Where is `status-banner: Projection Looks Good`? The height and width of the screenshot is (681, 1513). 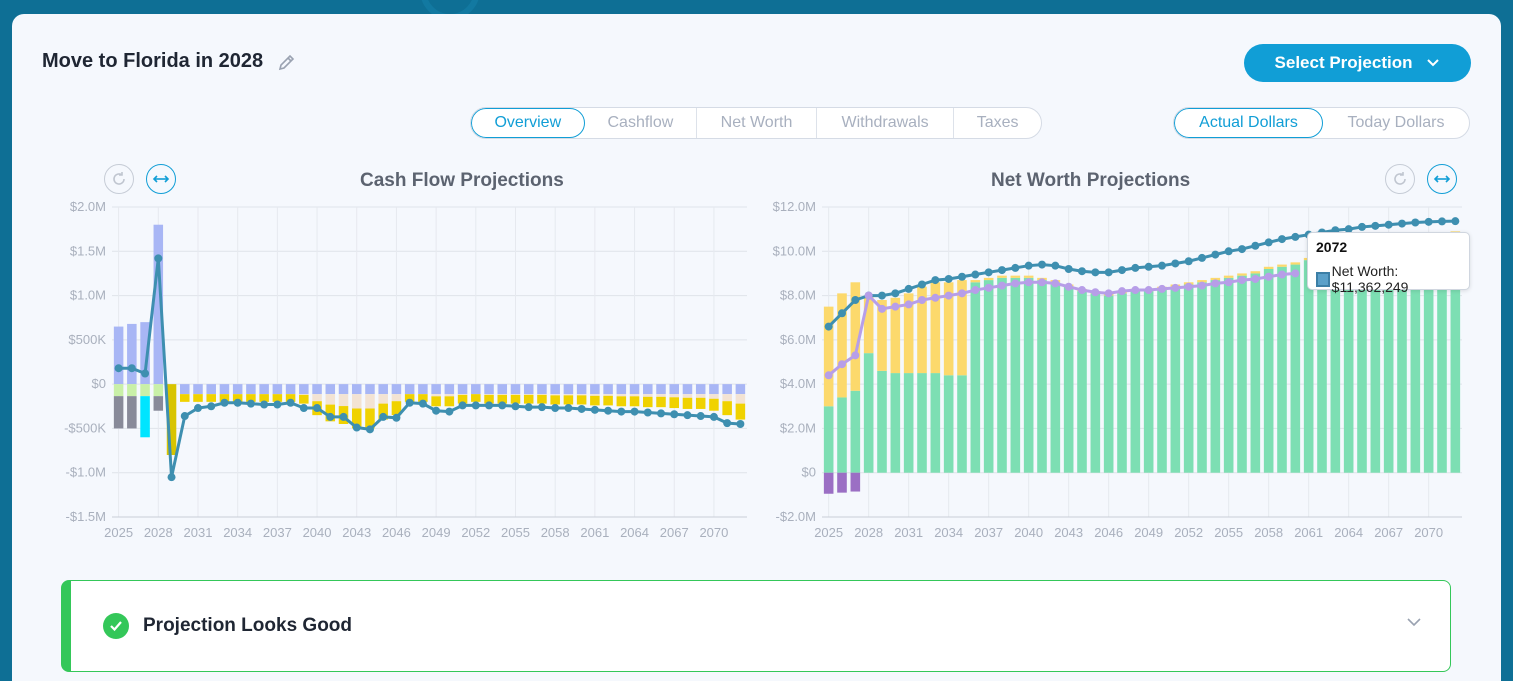 status-banner: Projection Looks Good is located at coordinates (756, 626).